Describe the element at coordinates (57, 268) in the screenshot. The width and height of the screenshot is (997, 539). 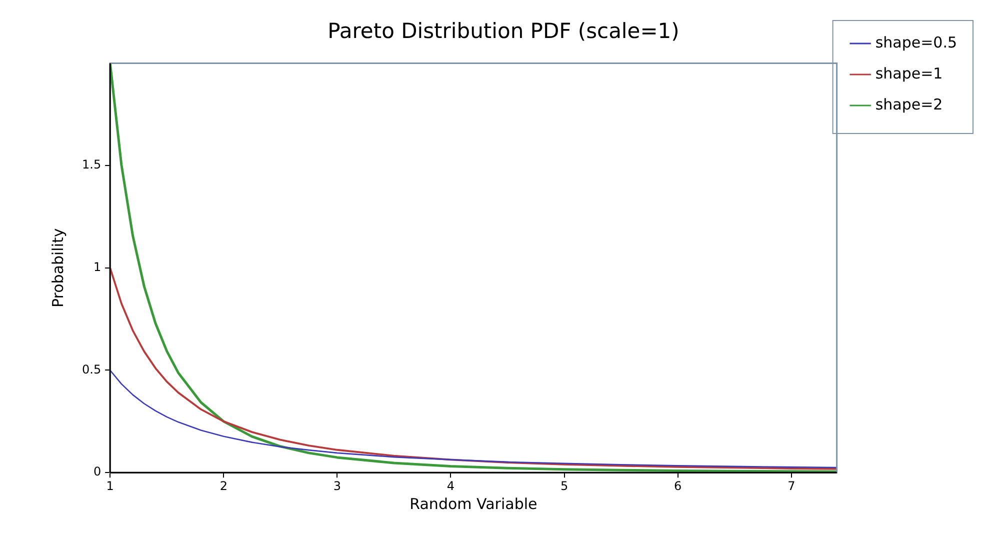
I see `y-axis-title: Probability` at that location.